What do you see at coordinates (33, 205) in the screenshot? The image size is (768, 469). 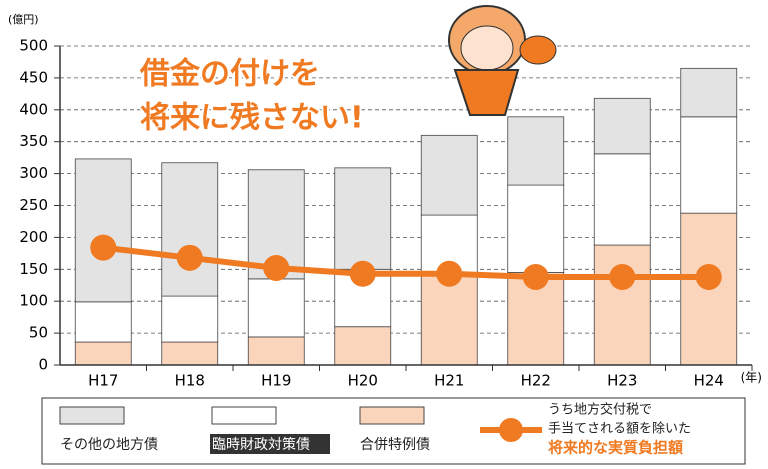 I see `y-tick-label: 250` at bounding box center [33, 205].